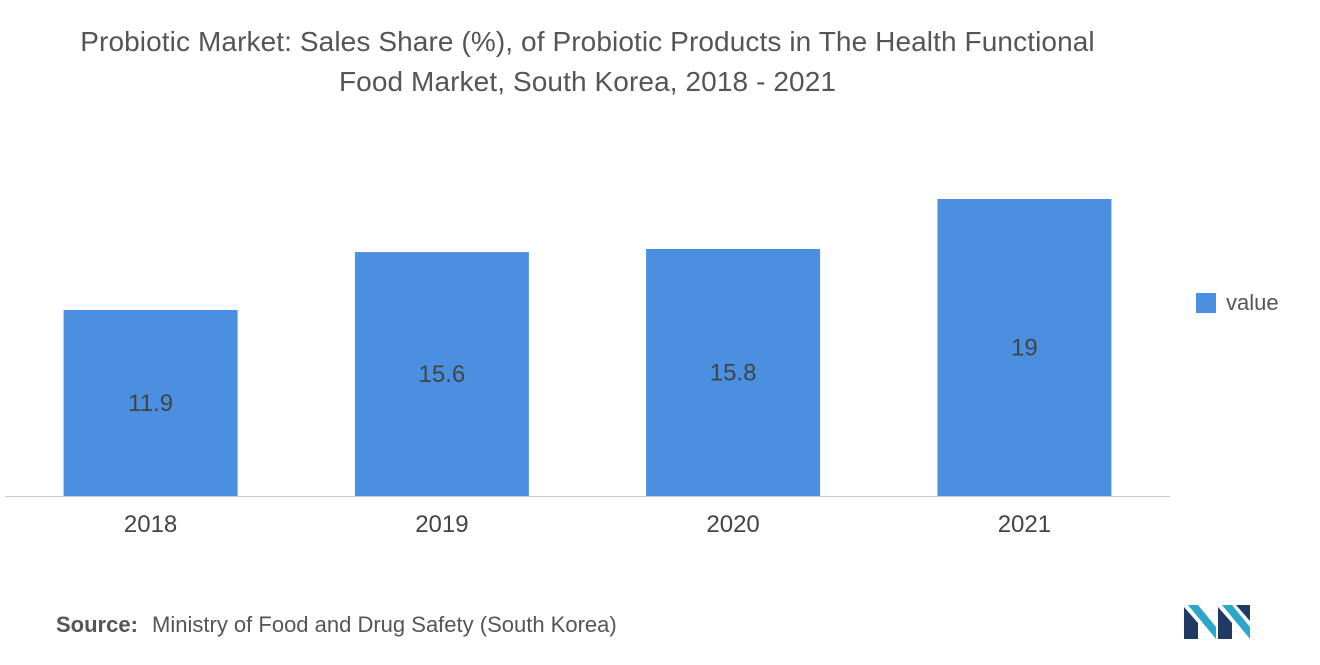 This screenshot has width=1320, height=665. I want to click on bar-2018, so click(150, 403).